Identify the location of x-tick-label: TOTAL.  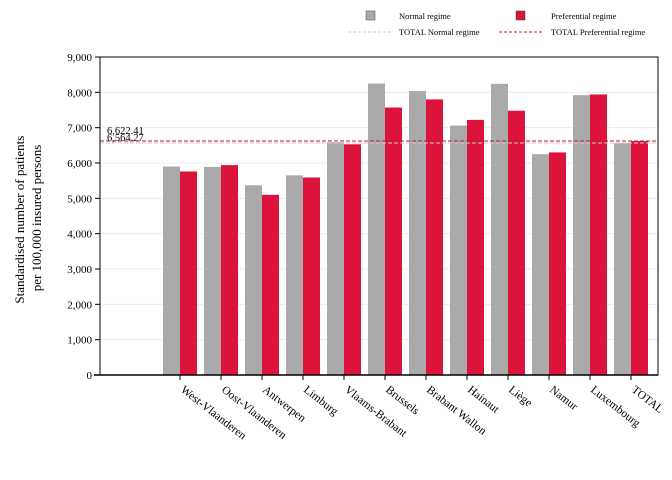
(647, 400).